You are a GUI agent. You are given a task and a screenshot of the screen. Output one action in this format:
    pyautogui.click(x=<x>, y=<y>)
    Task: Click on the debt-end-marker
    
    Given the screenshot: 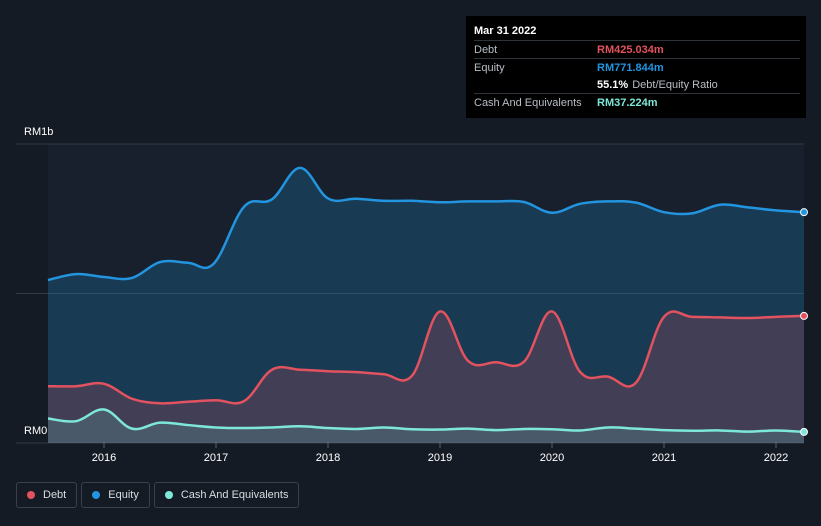 What is the action you would take?
    pyautogui.click(x=804, y=315)
    